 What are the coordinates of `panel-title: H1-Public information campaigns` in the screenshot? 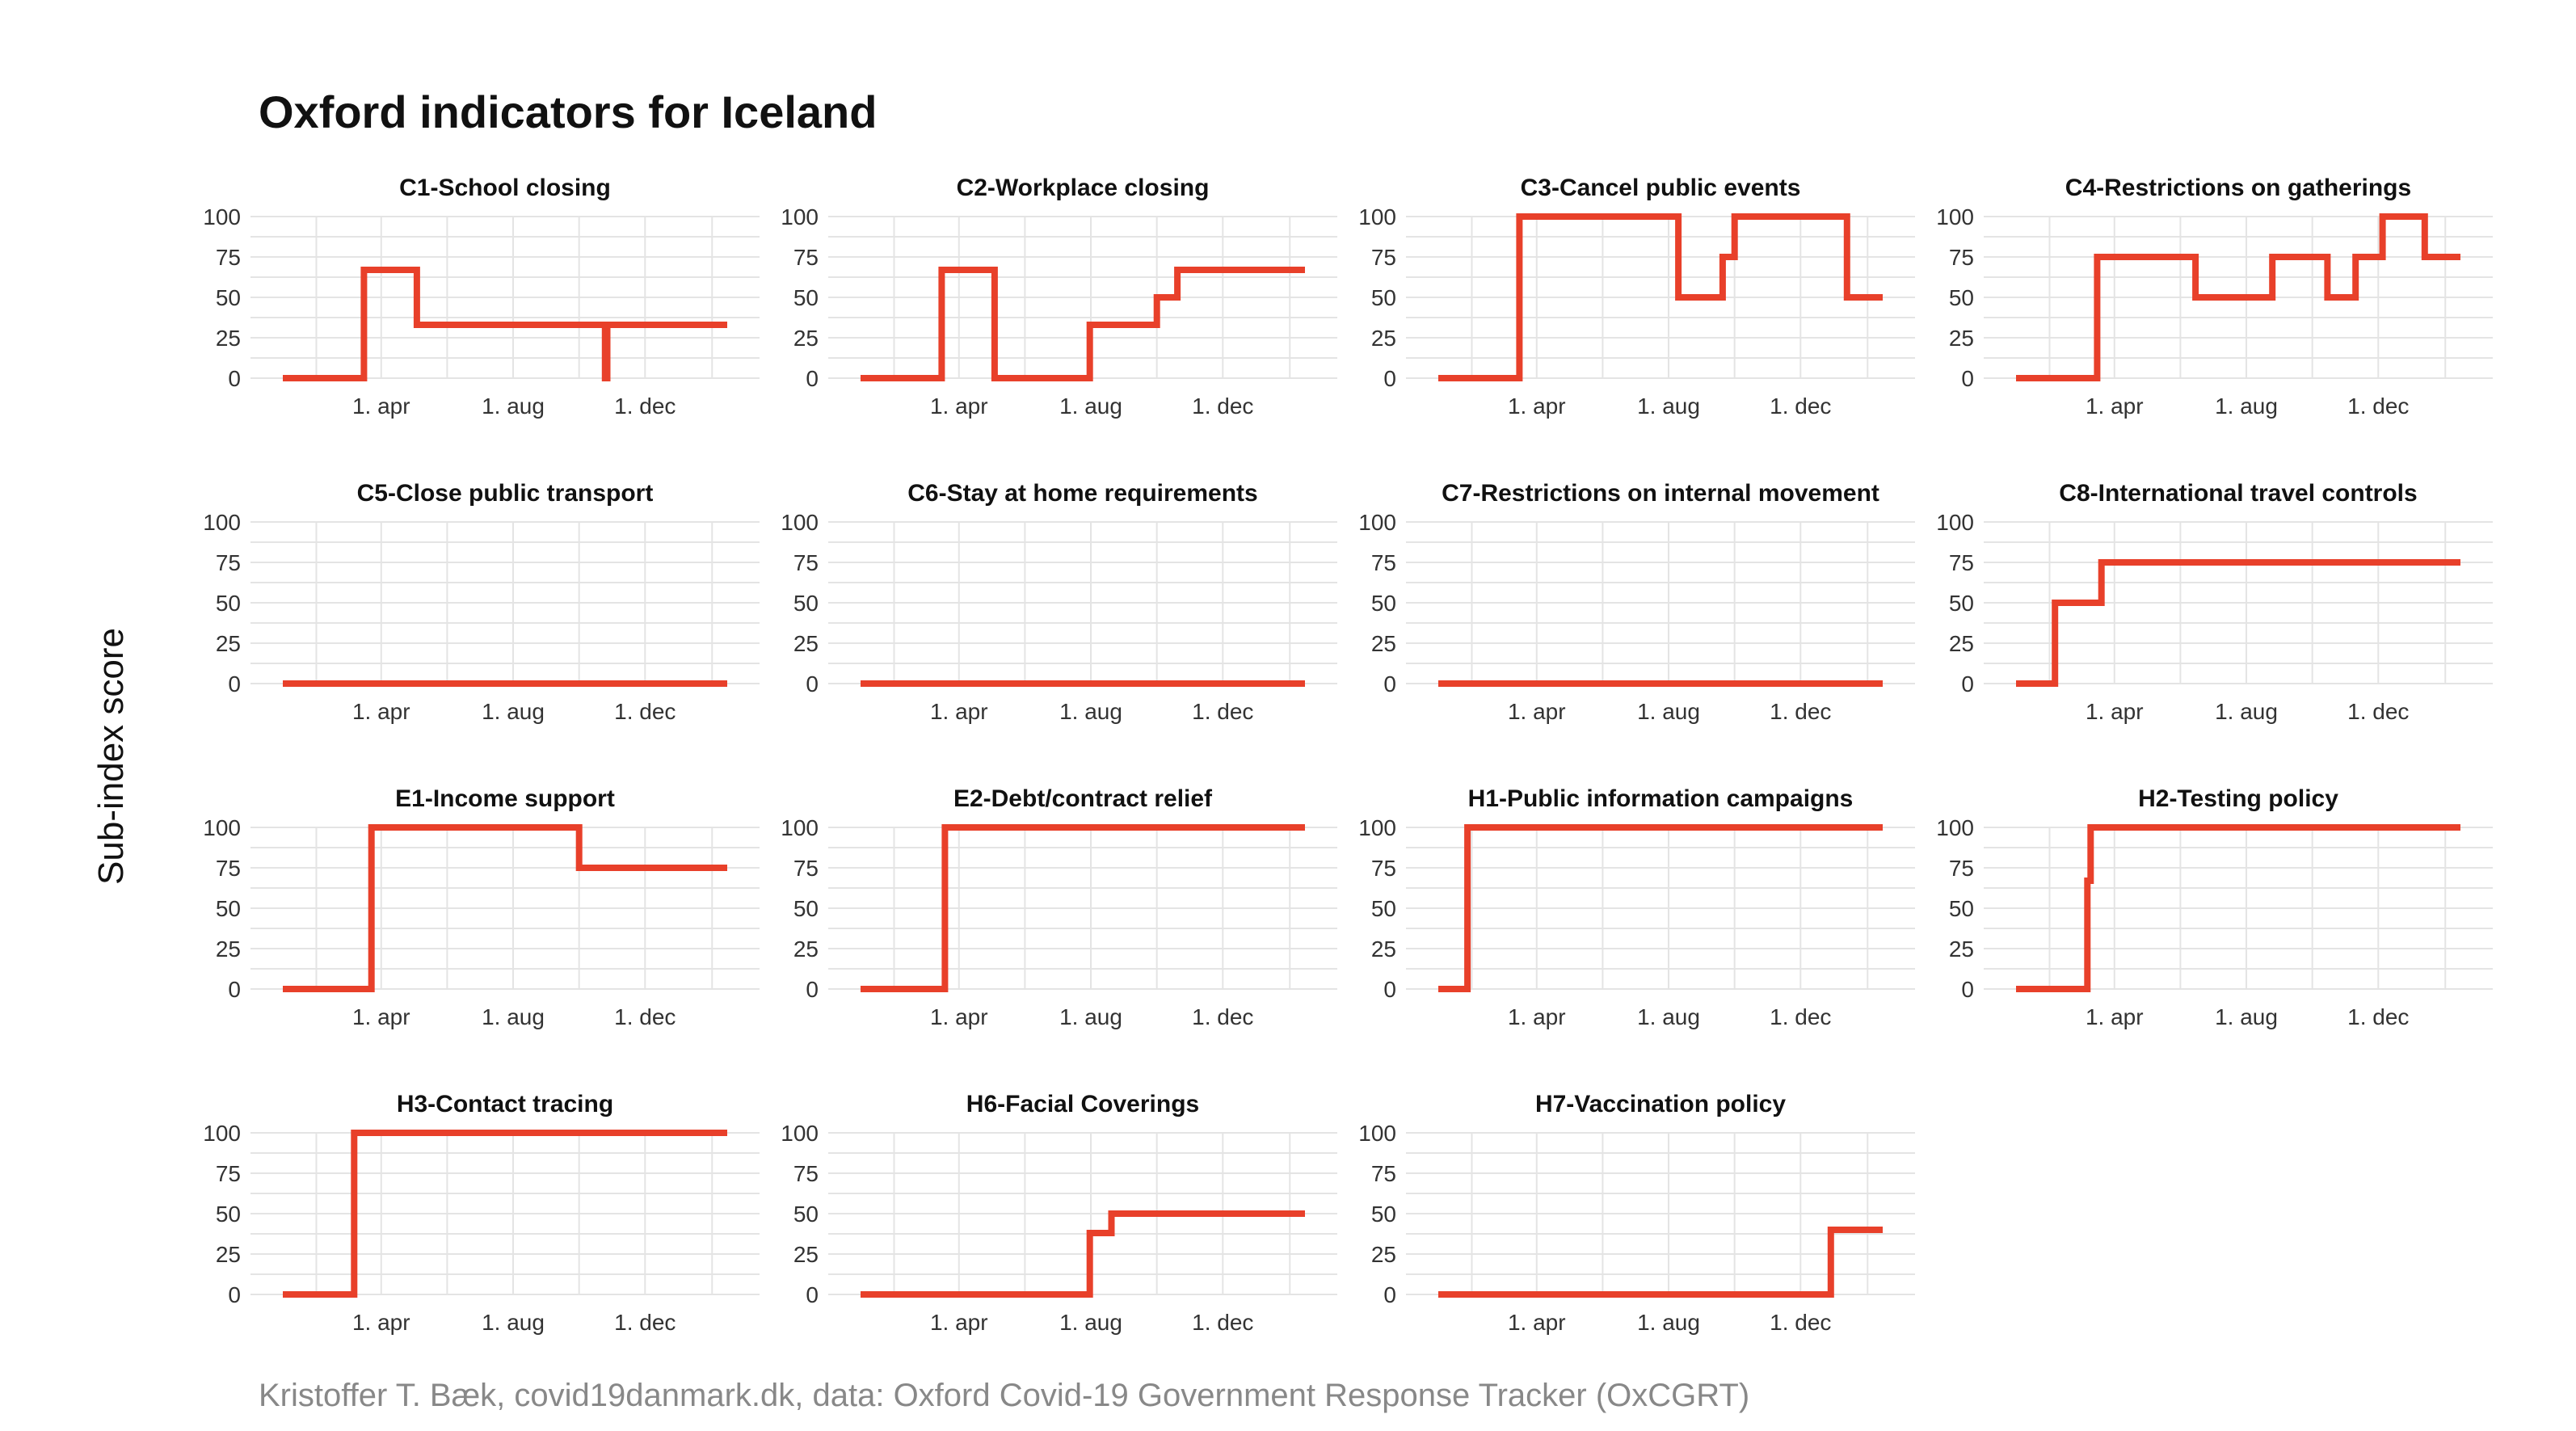 It's located at (1661, 798).